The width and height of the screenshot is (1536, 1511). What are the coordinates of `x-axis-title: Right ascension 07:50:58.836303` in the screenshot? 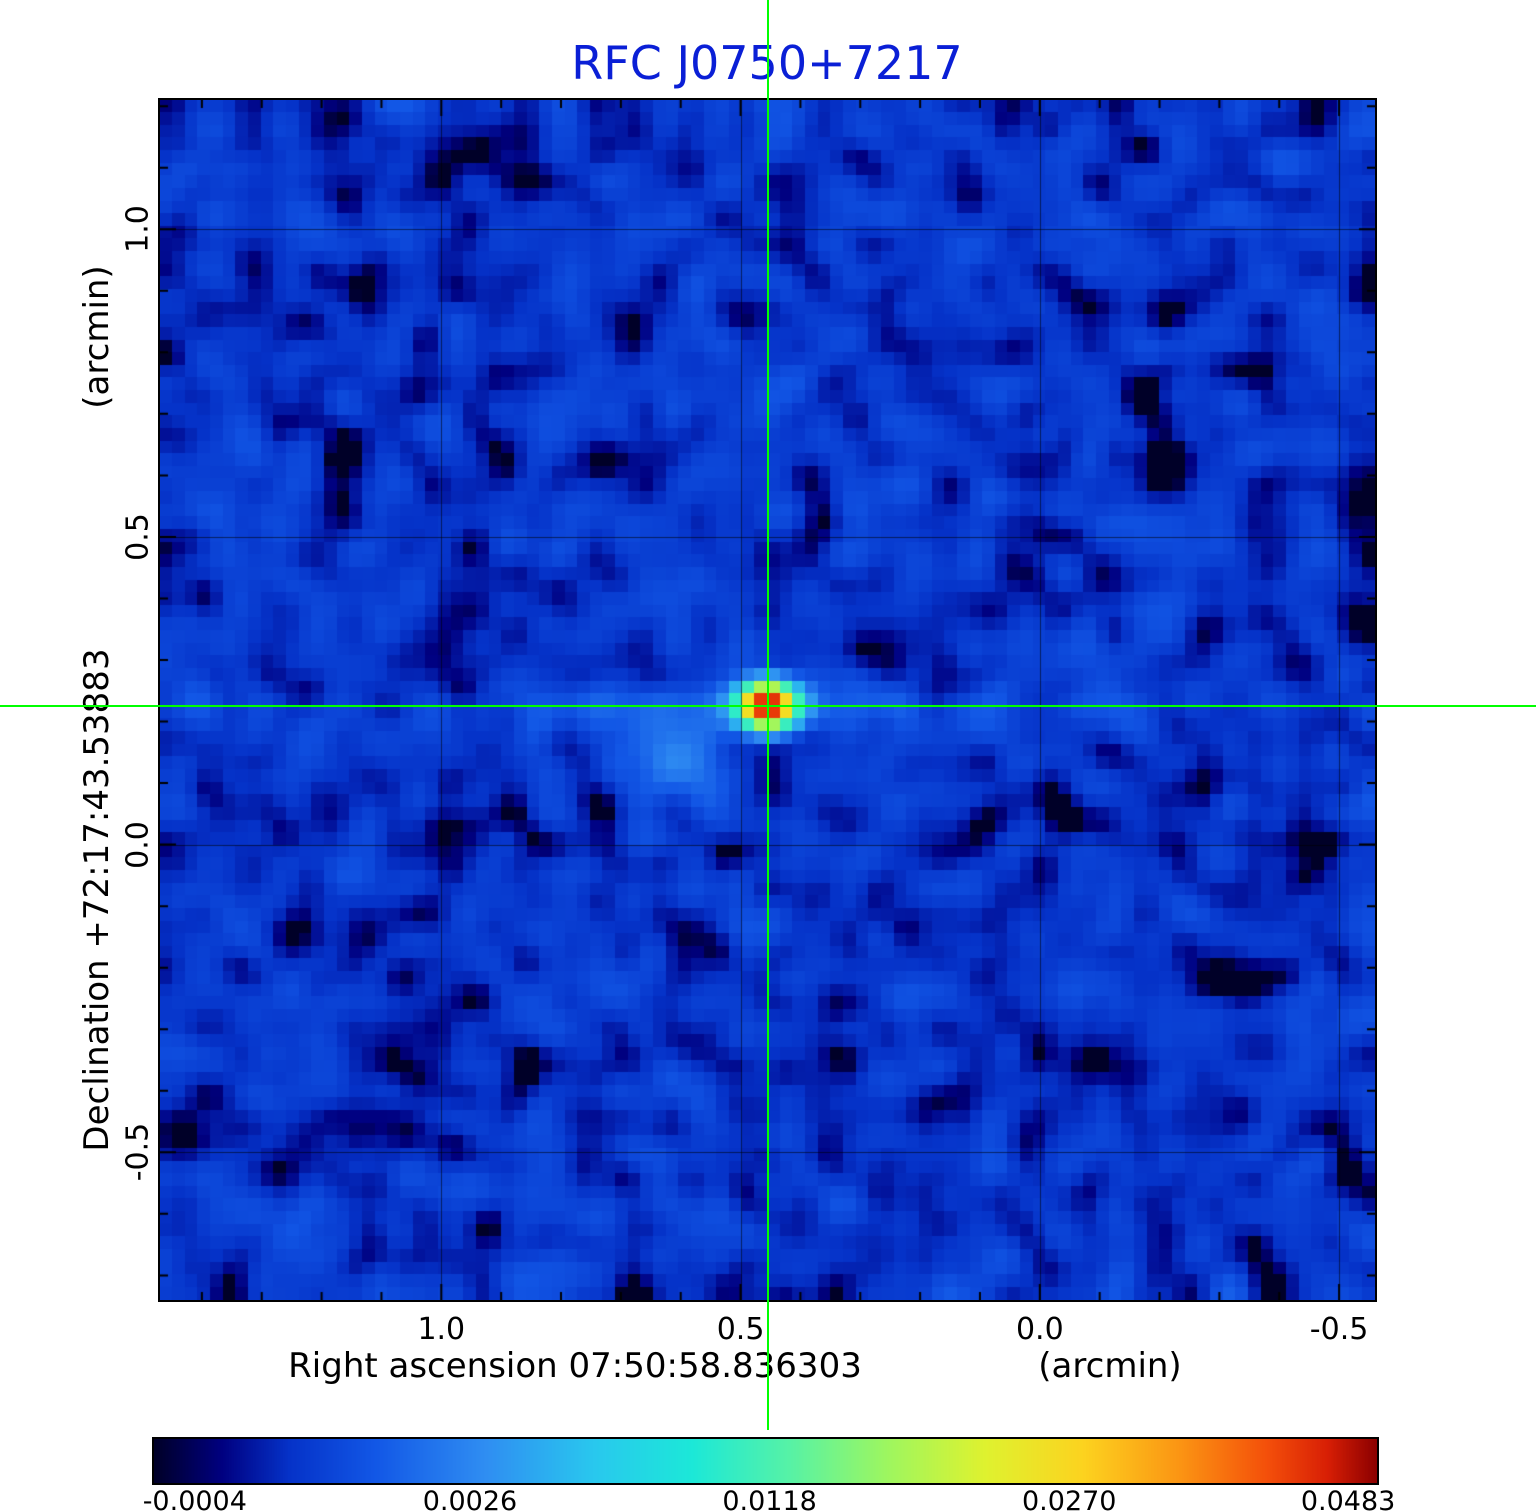 It's located at (575, 1366).